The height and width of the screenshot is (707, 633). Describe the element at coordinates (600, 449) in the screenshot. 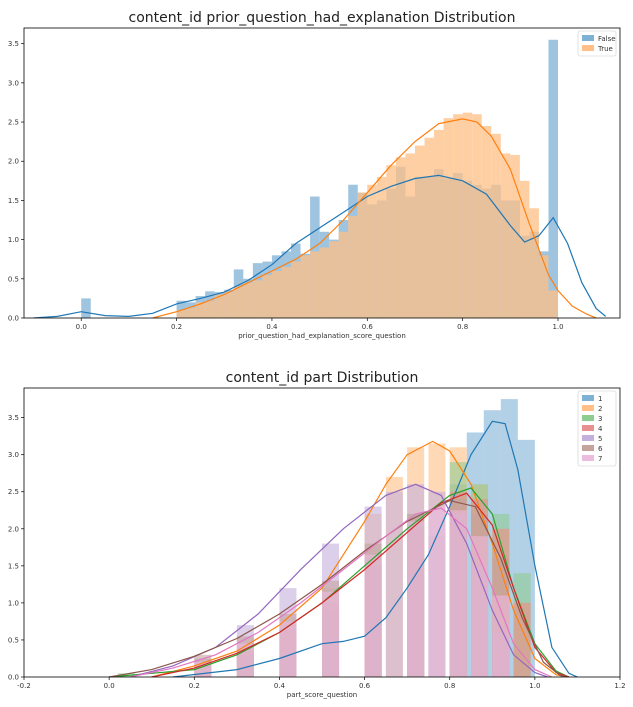

I see `legend-label: 6` at that location.